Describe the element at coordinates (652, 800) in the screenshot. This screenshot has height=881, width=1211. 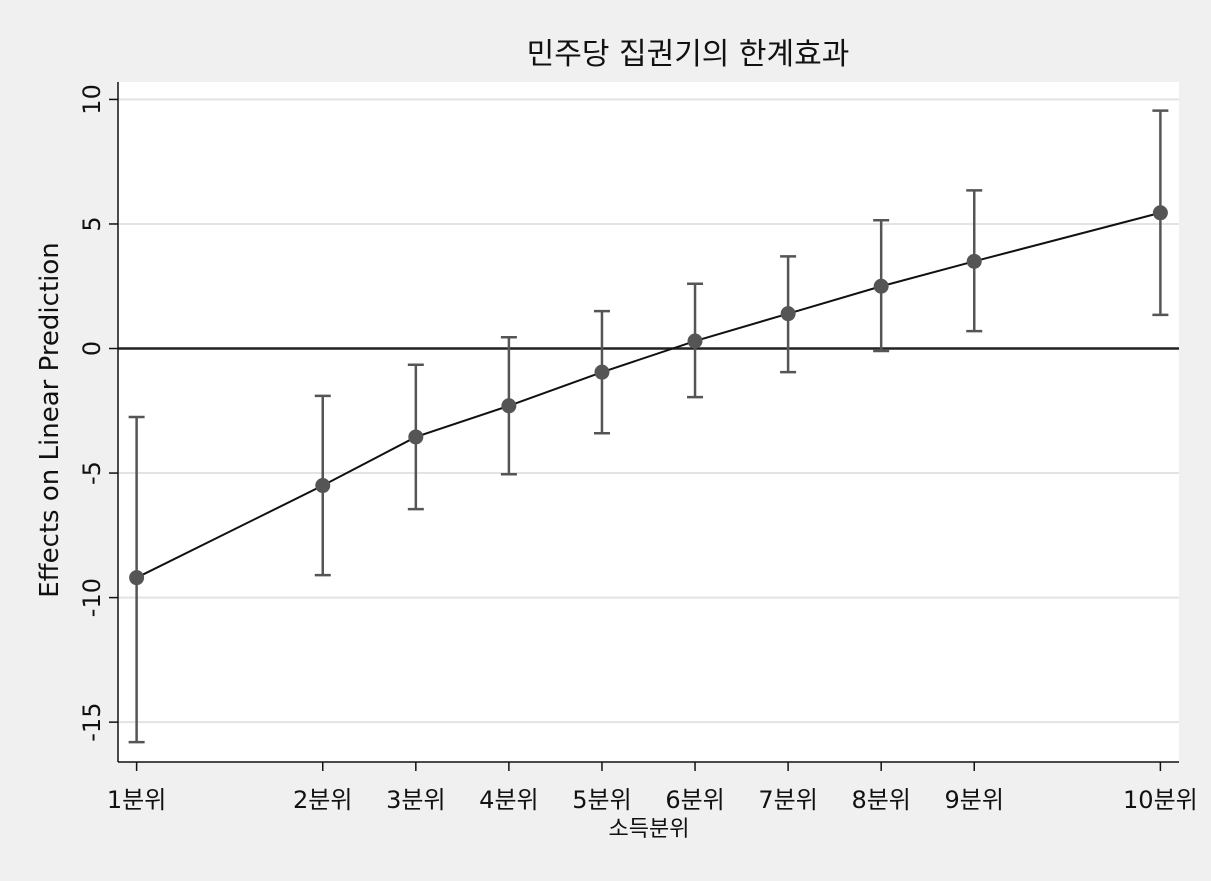
I see `x-tick-labels: 1분위 2분위 3분위 4분위 5분위 6분위 7분위 8분위 9분위 10분위` at that location.